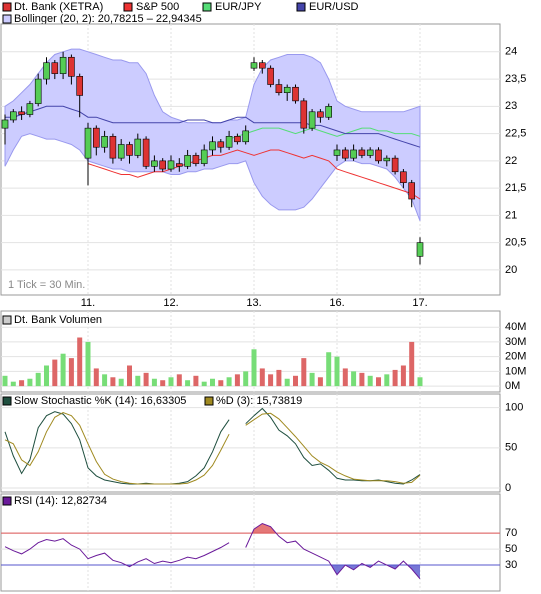 Image resolution: width=541 pixels, height=594 pixels. I want to click on x-tick-label: 16., so click(336, 303).